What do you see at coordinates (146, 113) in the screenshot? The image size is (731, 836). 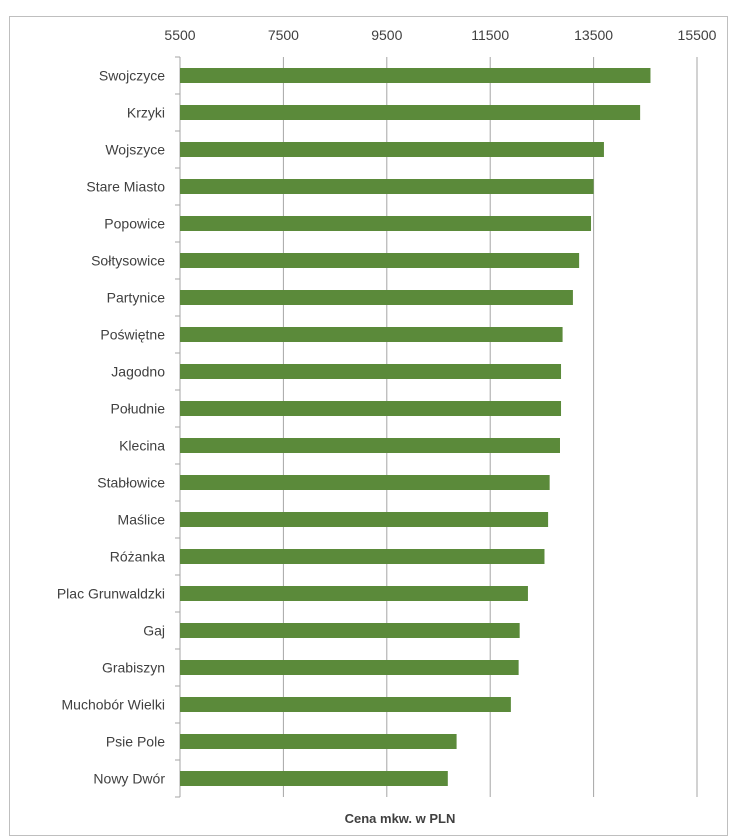 I see `category-label: Krzyki` at bounding box center [146, 113].